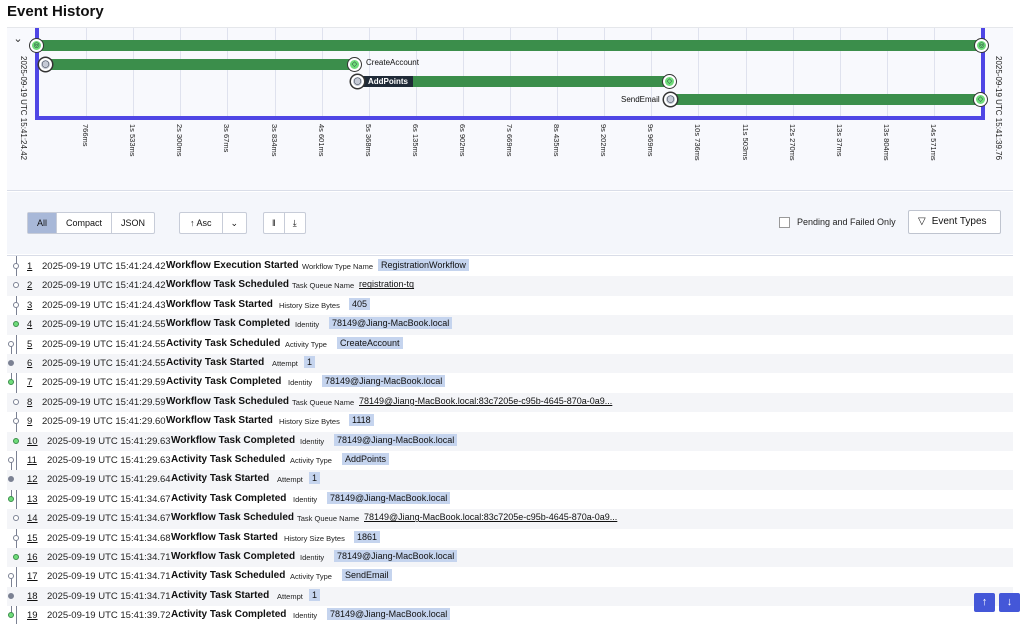 The image size is (1024, 624). I want to click on activity-end-node-addpoints: ◇, so click(669, 81).